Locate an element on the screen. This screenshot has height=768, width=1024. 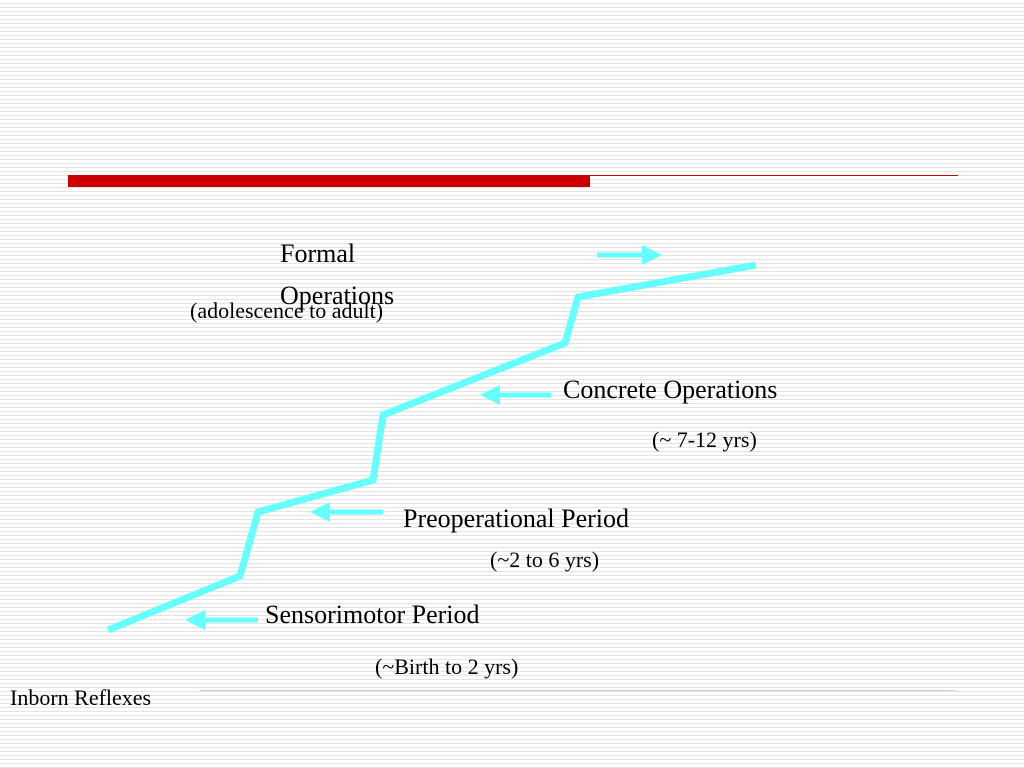
stage-label: Preoperational Period is located at coordinates (516, 518).